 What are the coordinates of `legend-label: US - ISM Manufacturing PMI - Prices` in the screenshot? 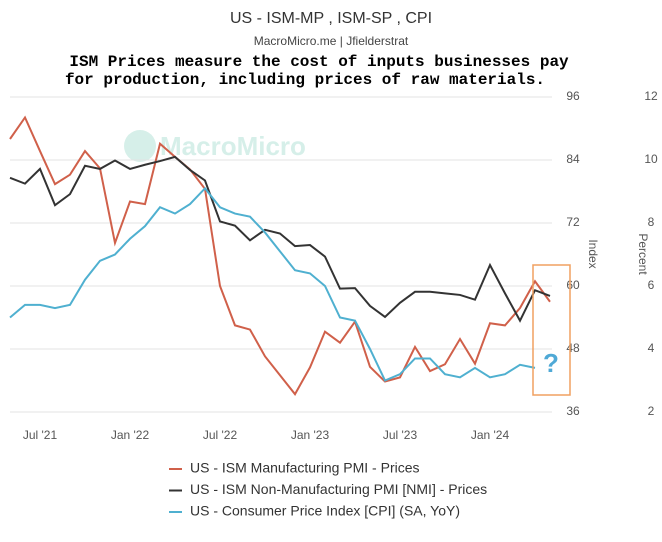 It's located at (305, 468).